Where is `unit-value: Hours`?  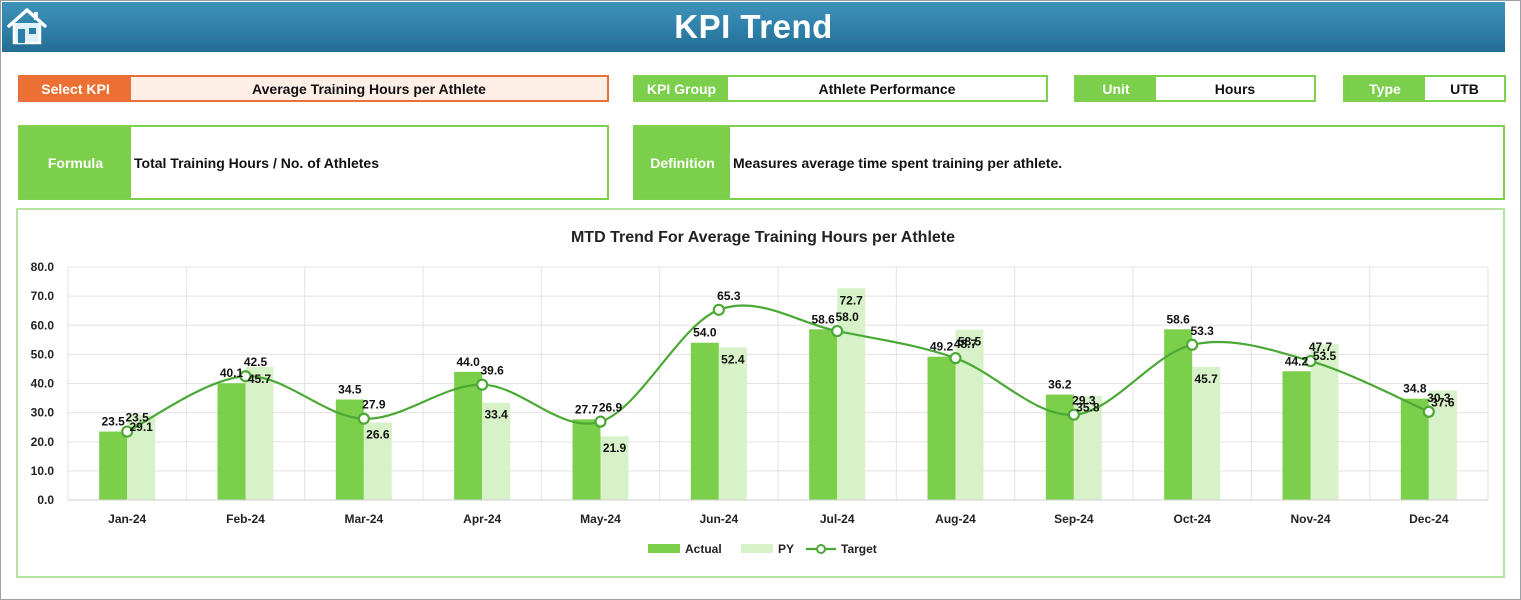
unit-value: Hours is located at coordinates (1235, 88).